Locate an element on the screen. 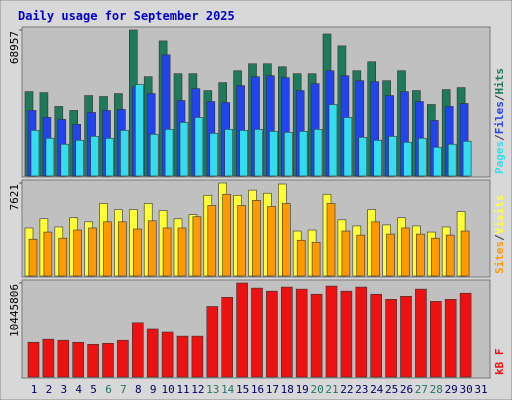 Image resolution: width=512 pixels, height=400 pixels. legend-label: Sites is located at coordinates (499, 257).